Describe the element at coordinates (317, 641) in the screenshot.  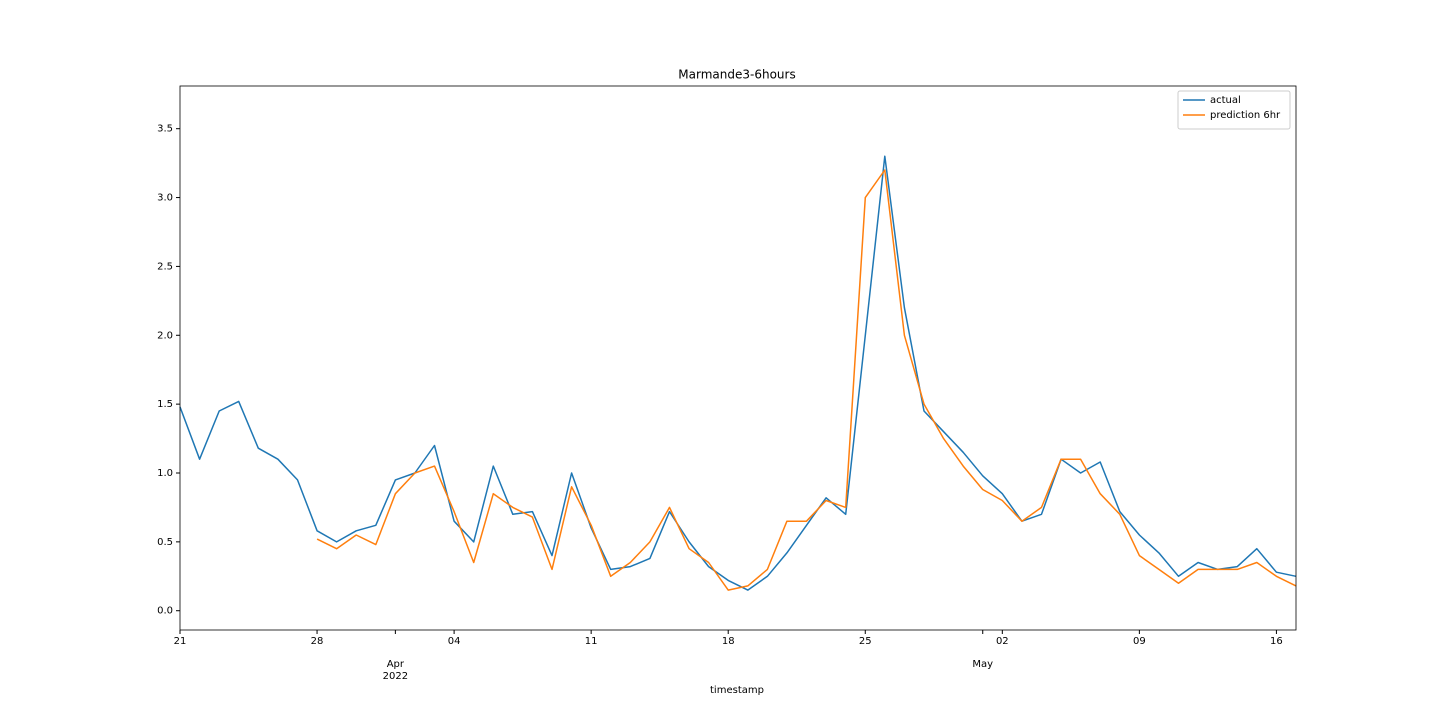
I see `x-tick-label: 28` at that location.